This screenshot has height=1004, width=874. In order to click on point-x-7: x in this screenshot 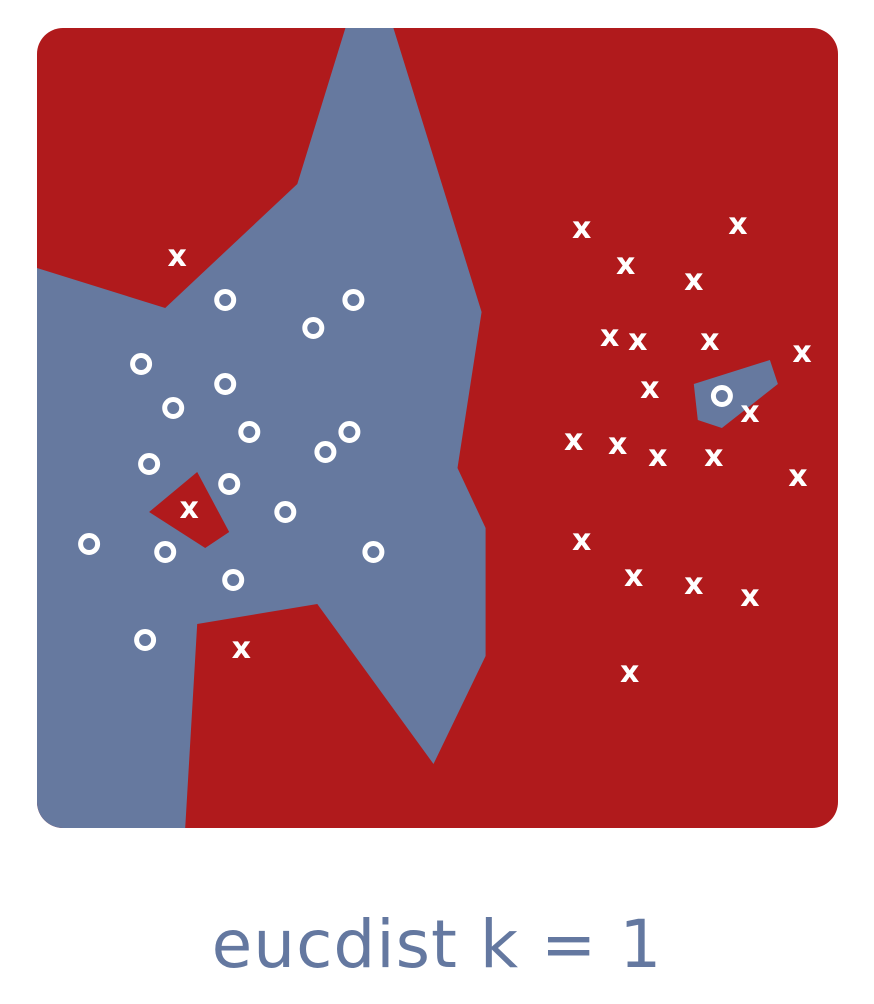, I will do `click(609, 336)`.